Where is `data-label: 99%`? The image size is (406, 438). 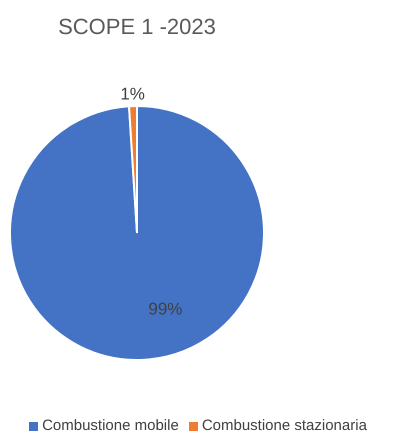 data-label: 99% is located at coordinates (165, 309).